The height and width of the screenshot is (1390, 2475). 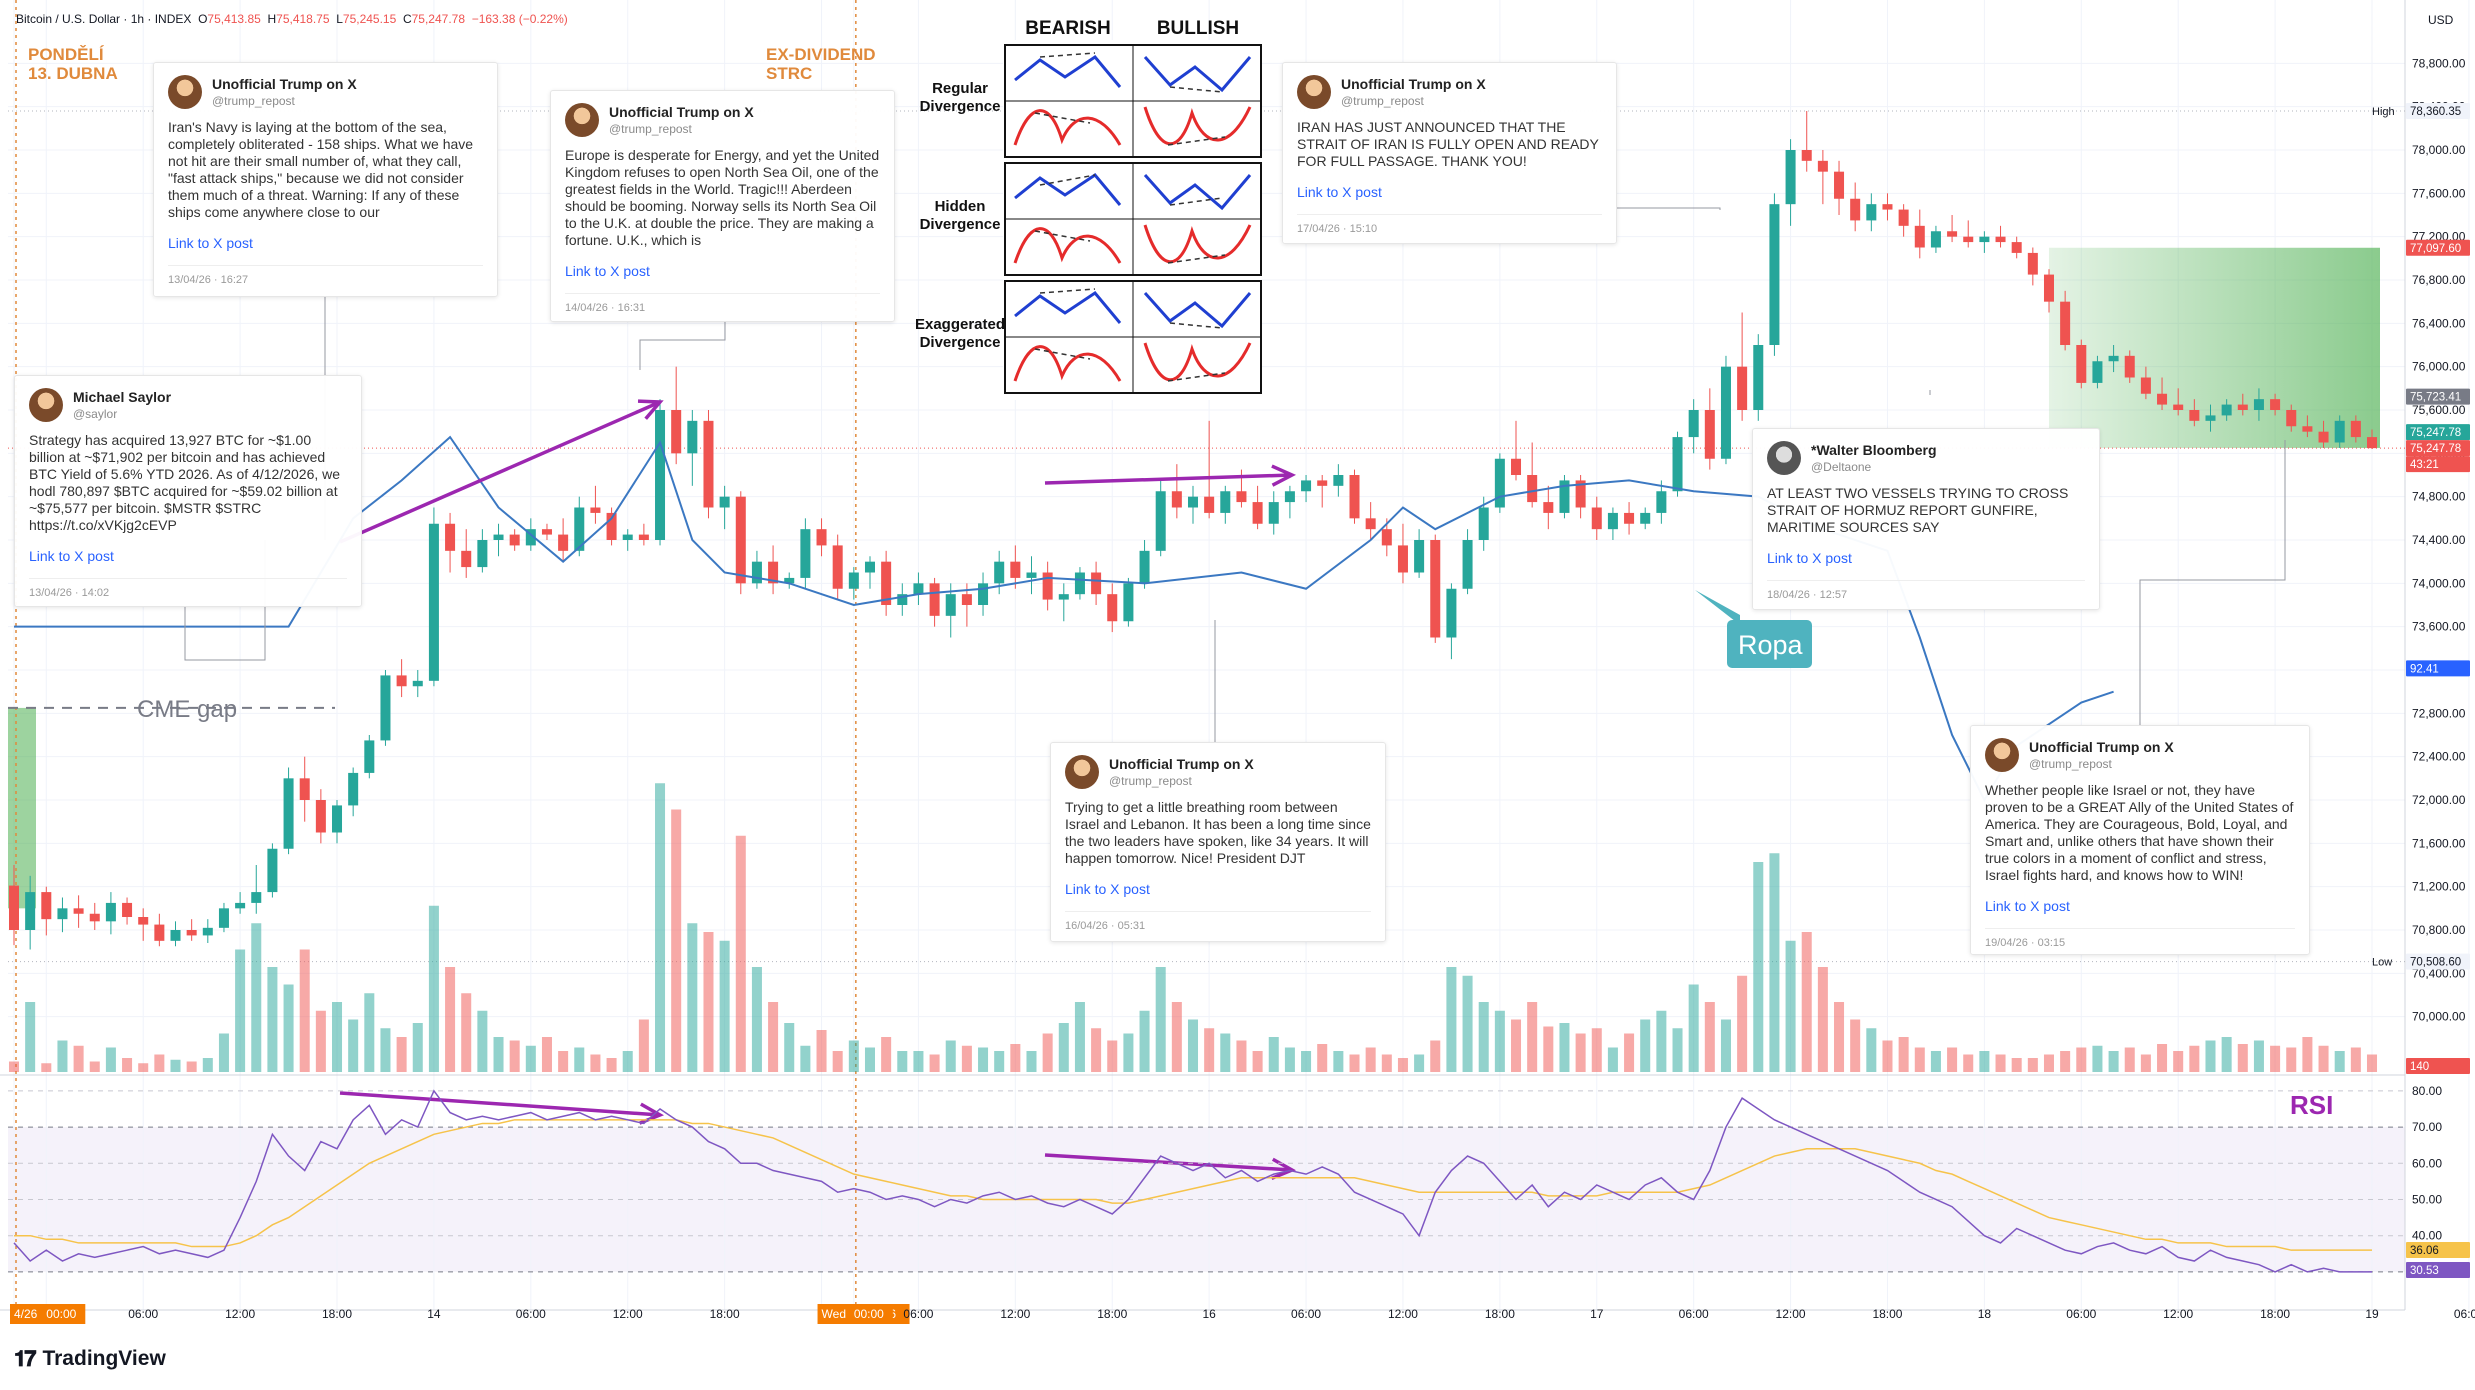 What do you see at coordinates (1067, 180) in the screenshot?
I see `bearish-trend-line` at bounding box center [1067, 180].